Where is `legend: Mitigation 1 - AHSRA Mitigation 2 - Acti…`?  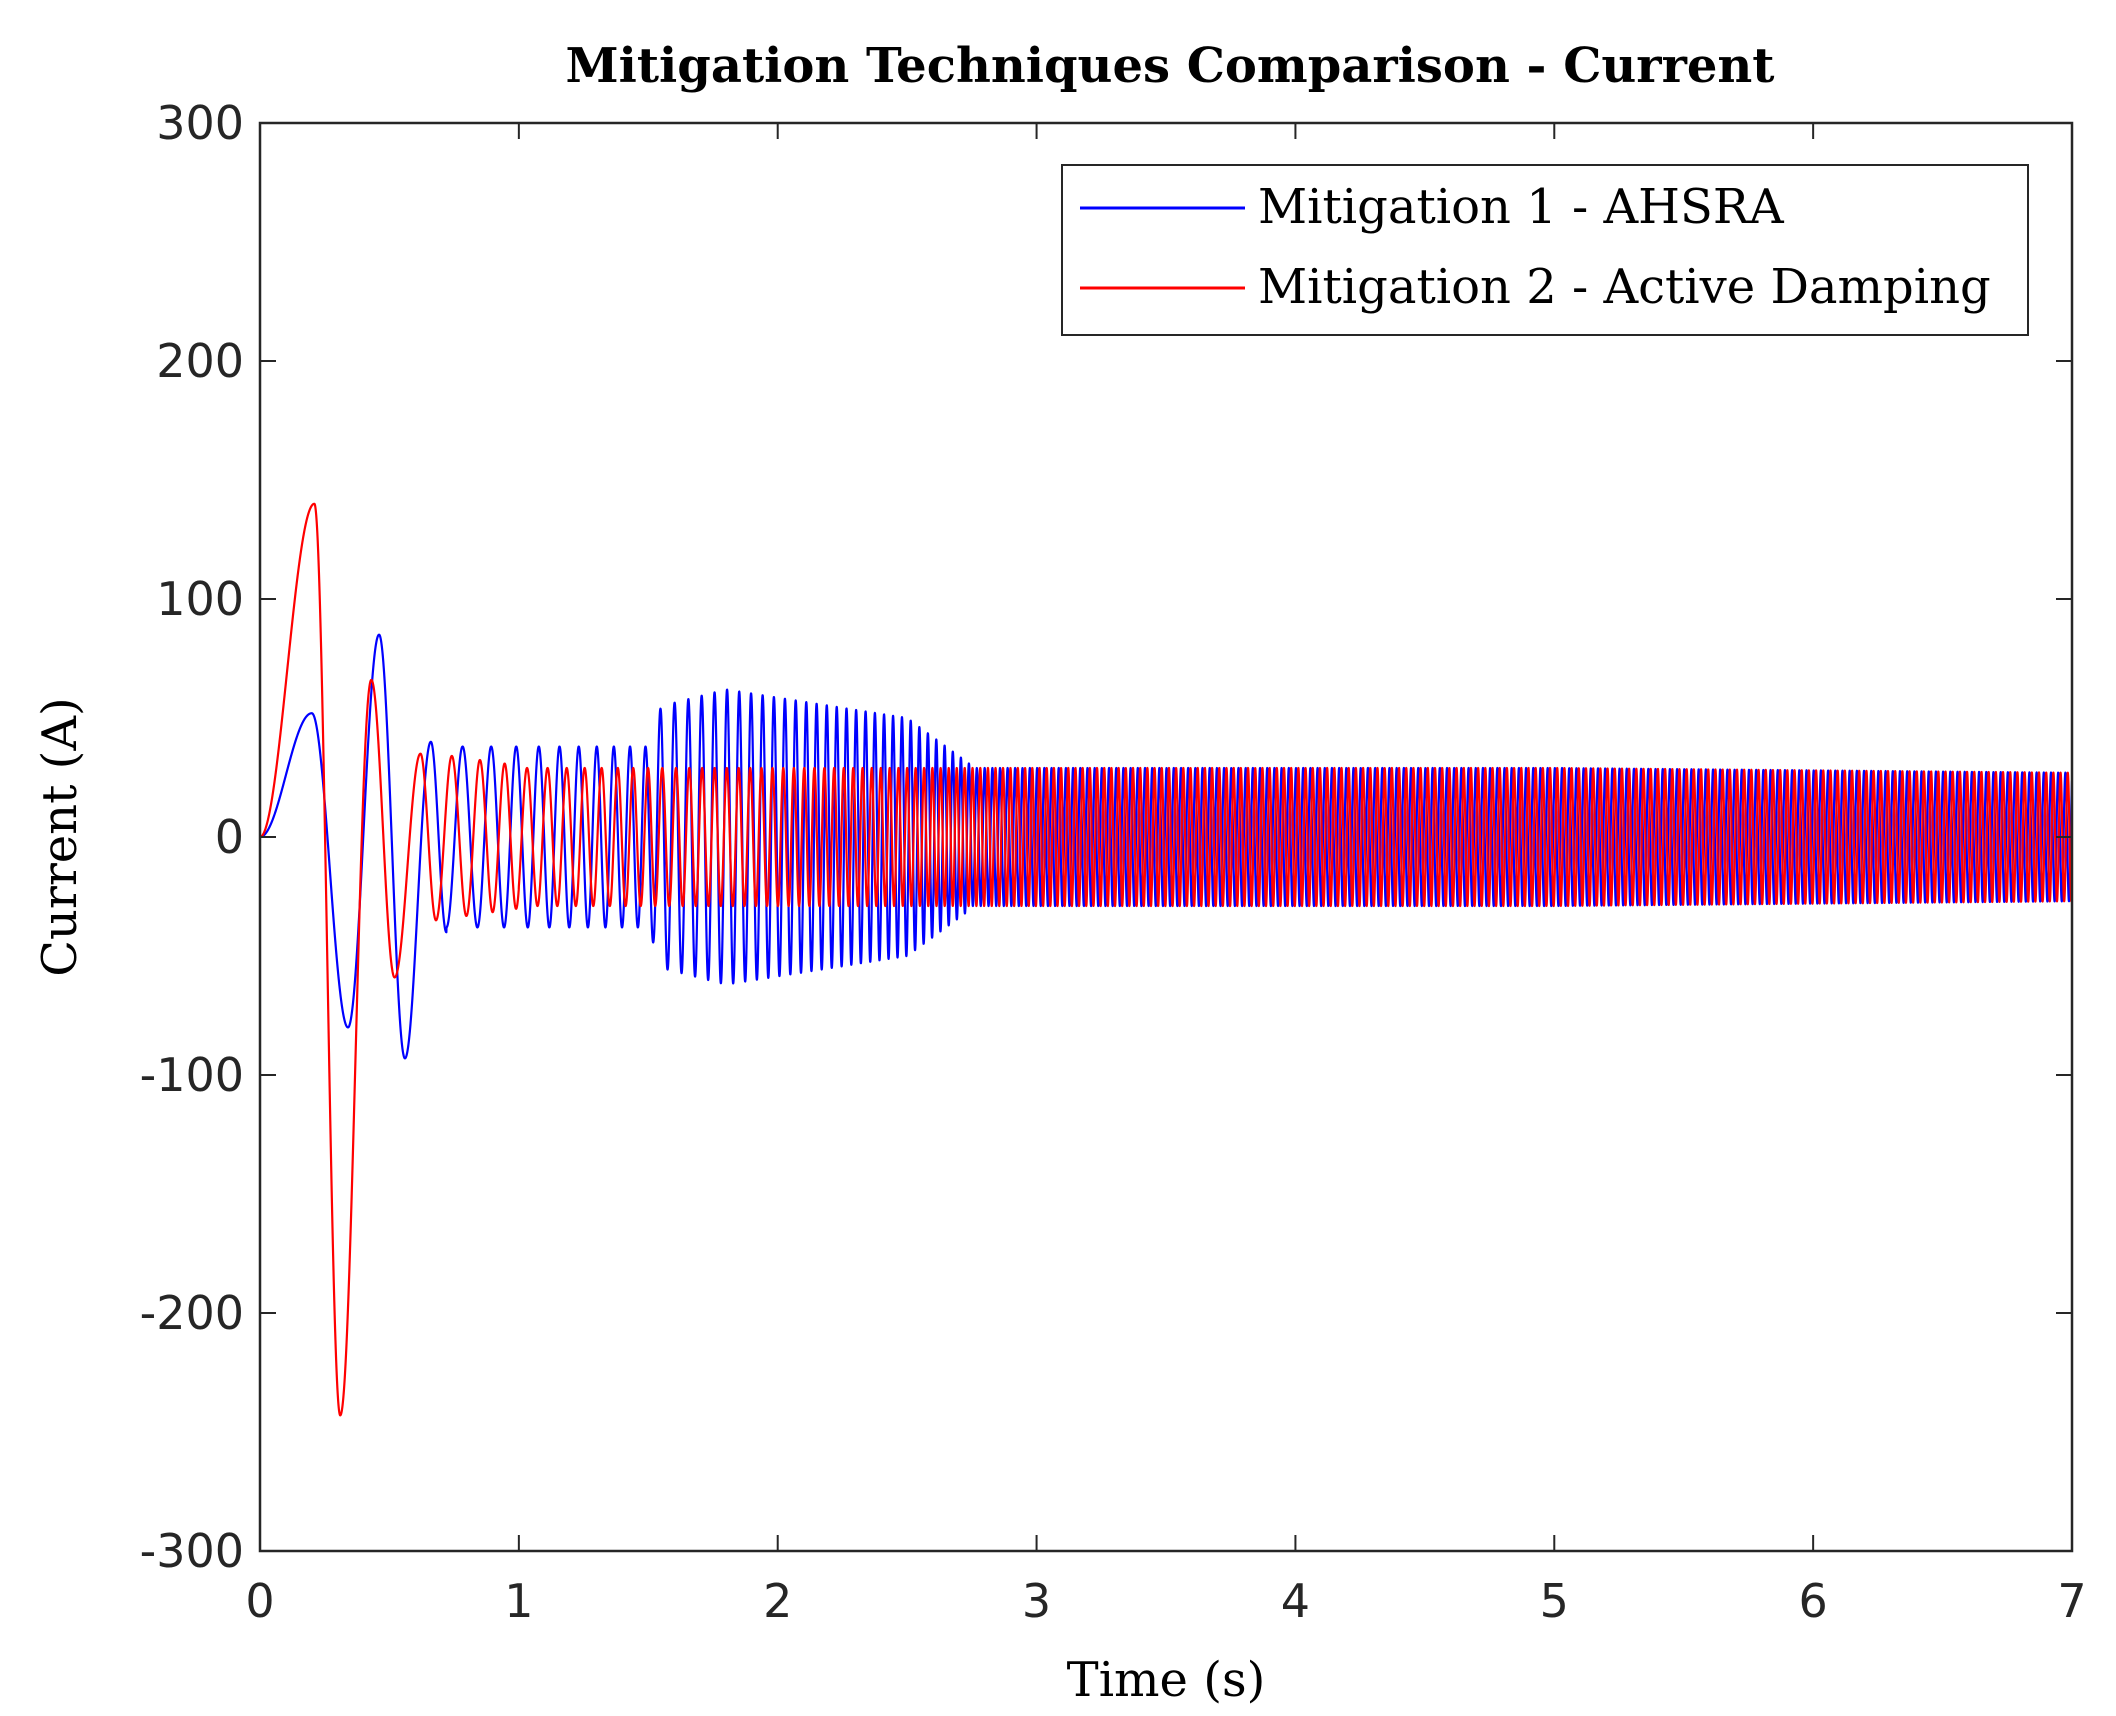 legend: Mitigation 1 - AHSRA Mitigation 2 - Acti… is located at coordinates (1545, 250).